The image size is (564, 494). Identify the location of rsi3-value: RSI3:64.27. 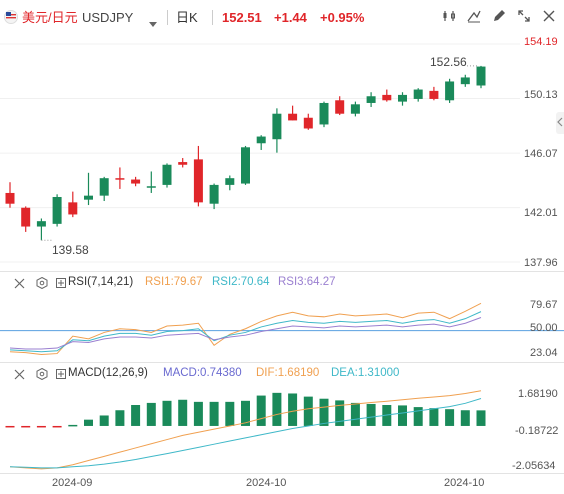
(307, 282).